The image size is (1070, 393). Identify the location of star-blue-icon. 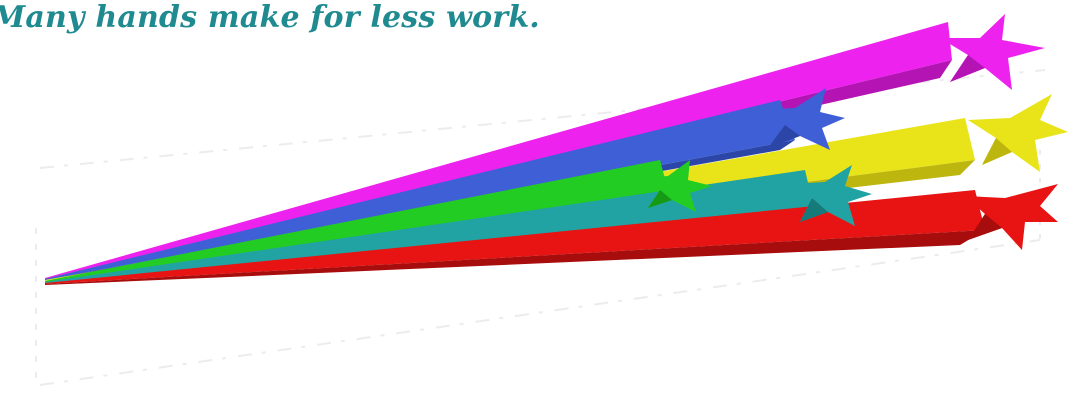
(802, 119).